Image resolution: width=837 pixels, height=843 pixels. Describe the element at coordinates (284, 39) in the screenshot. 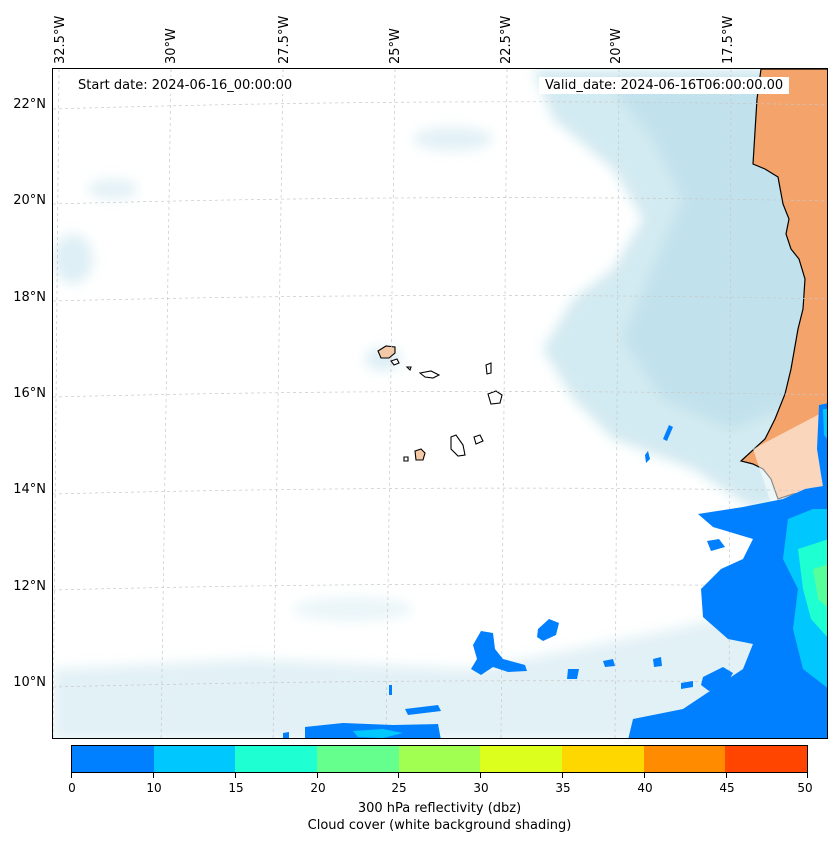

I see `lon-label-27-5w: 27.5°W` at that location.